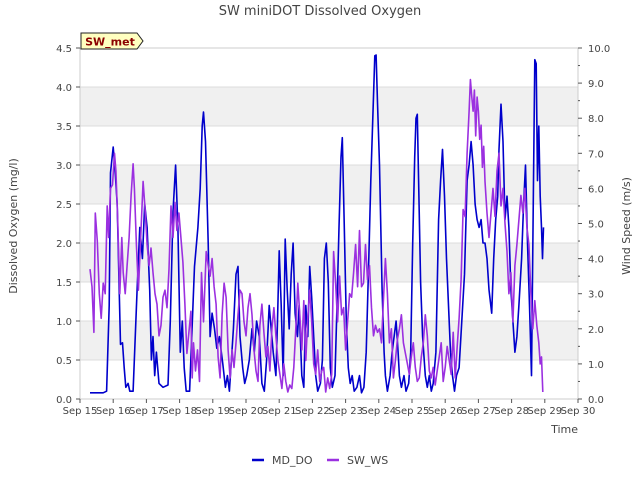  I want to click on x-tick-label: Sep 29, so click(544, 411).